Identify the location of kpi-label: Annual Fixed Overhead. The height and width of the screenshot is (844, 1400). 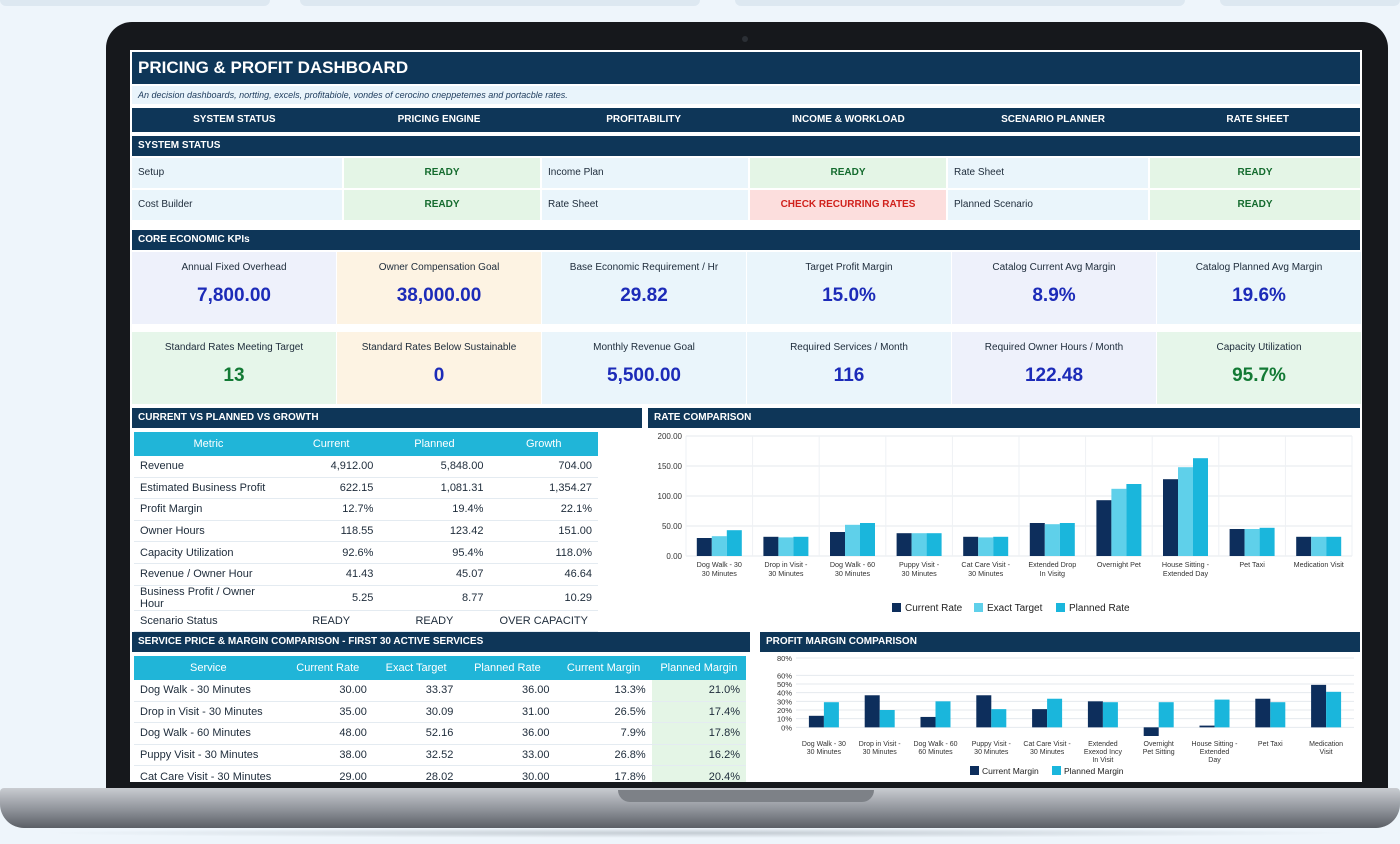
(234, 267).